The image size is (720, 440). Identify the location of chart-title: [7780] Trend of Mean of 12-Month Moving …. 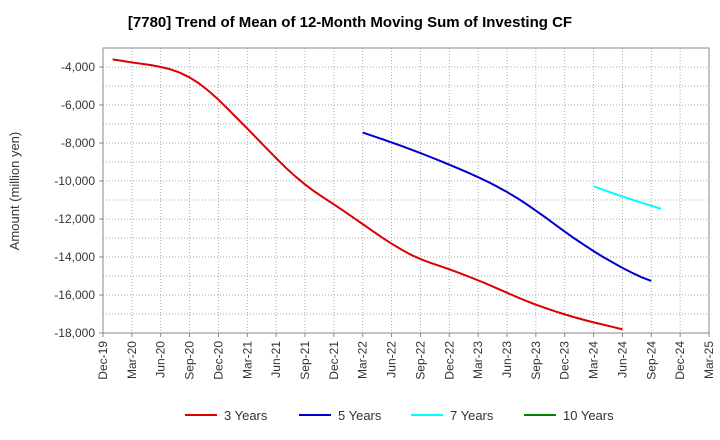
(350, 22).